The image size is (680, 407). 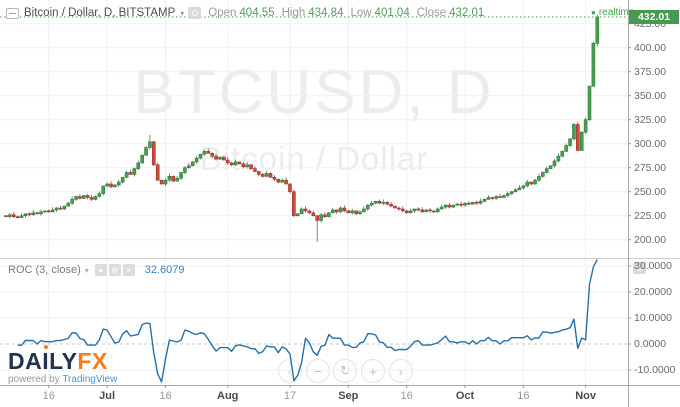 I want to click on price-tick-label: 300.00, so click(x=650, y=143).